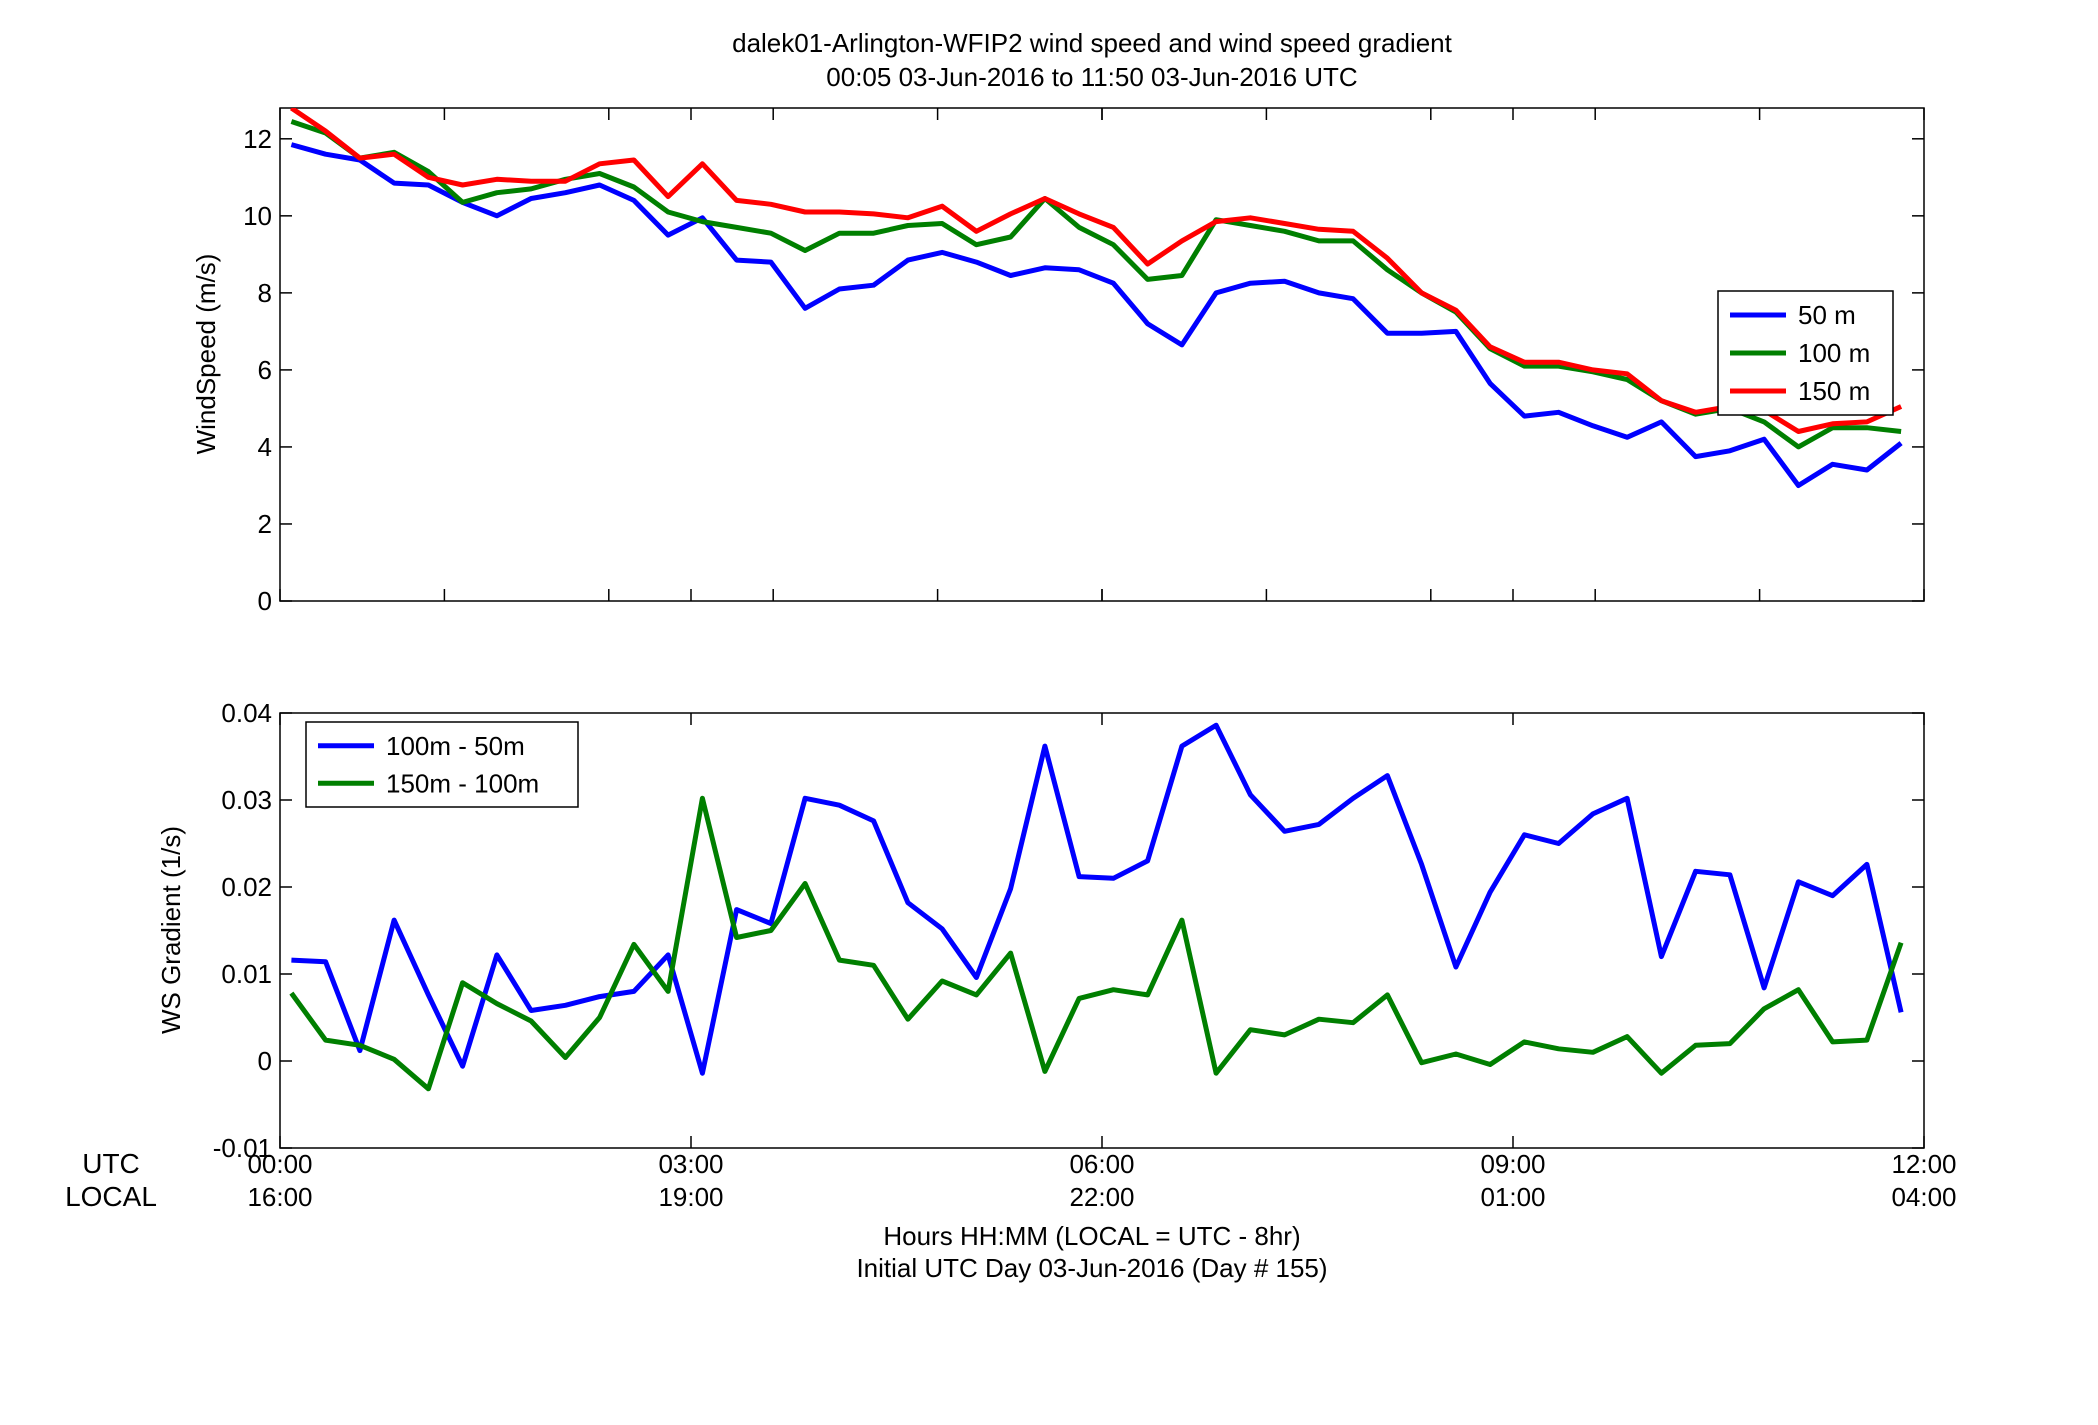 This screenshot has height=1425, width=2098. What do you see at coordinates (1512, 1197) in the screenshot?
I see `local-tick-label: 01:00` at bounding box center [1512, 1197].